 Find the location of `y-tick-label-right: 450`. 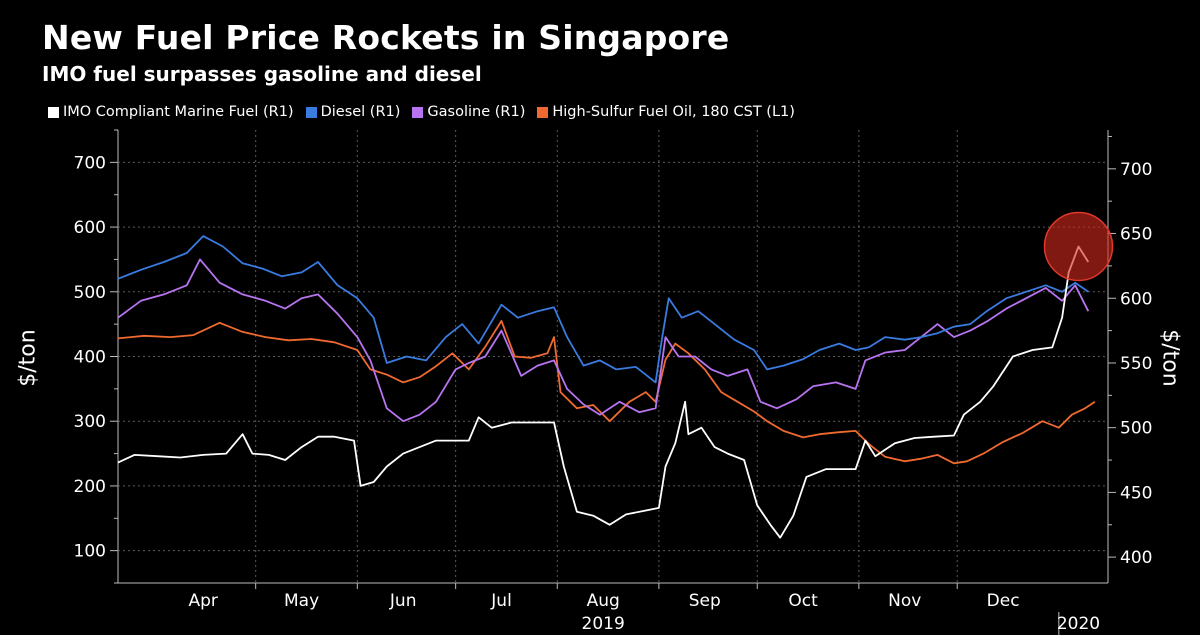

y-tick-label-right: 450 is located at coordinates (1136, 493).